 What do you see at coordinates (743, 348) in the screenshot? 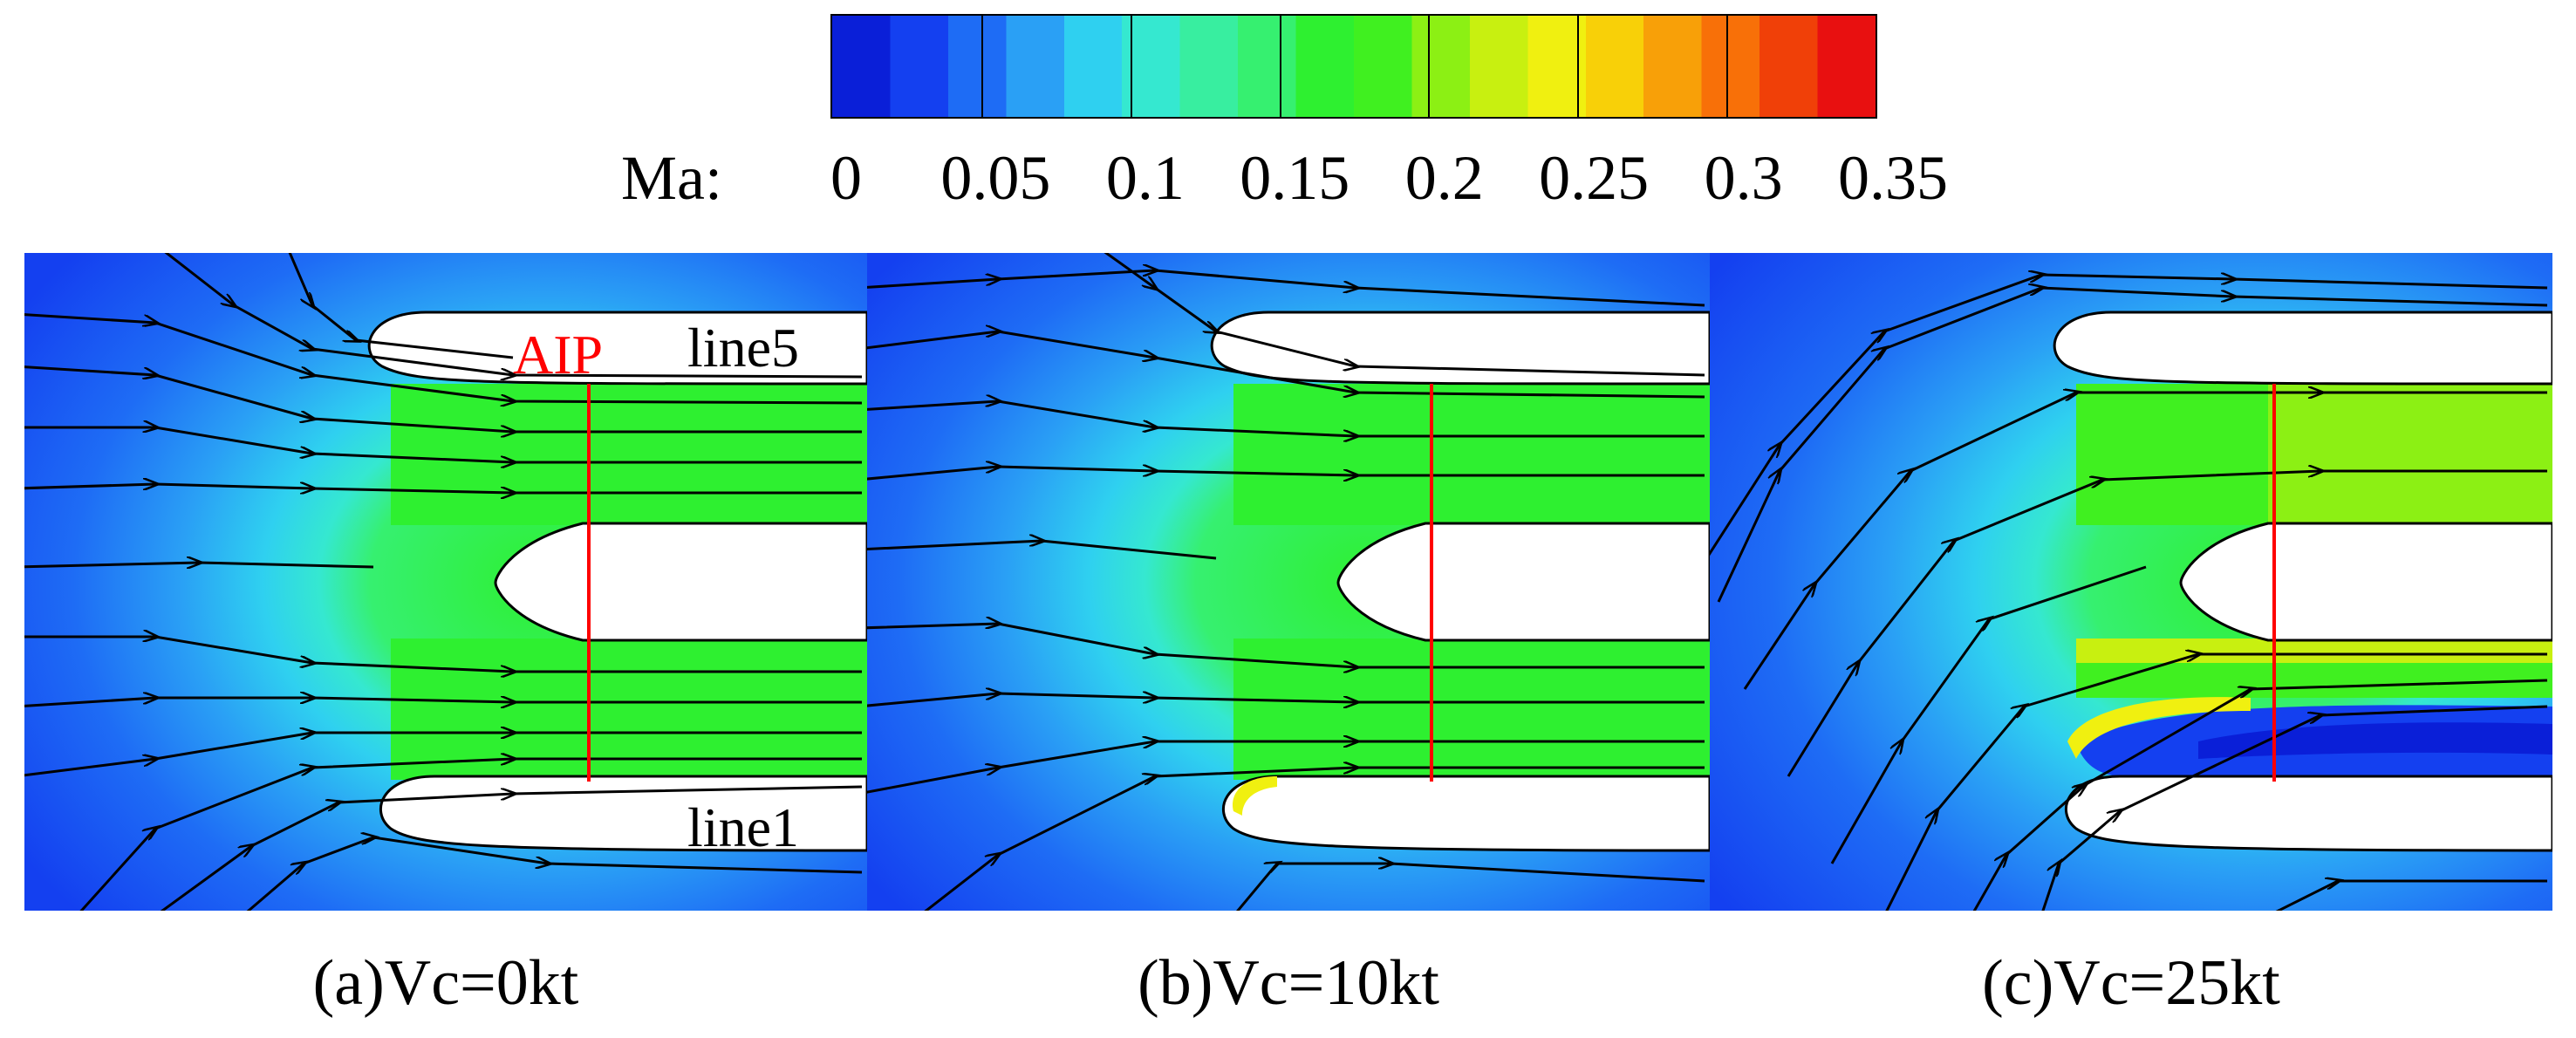
I see `line5-label: line5` at bounding box center [743, 348].